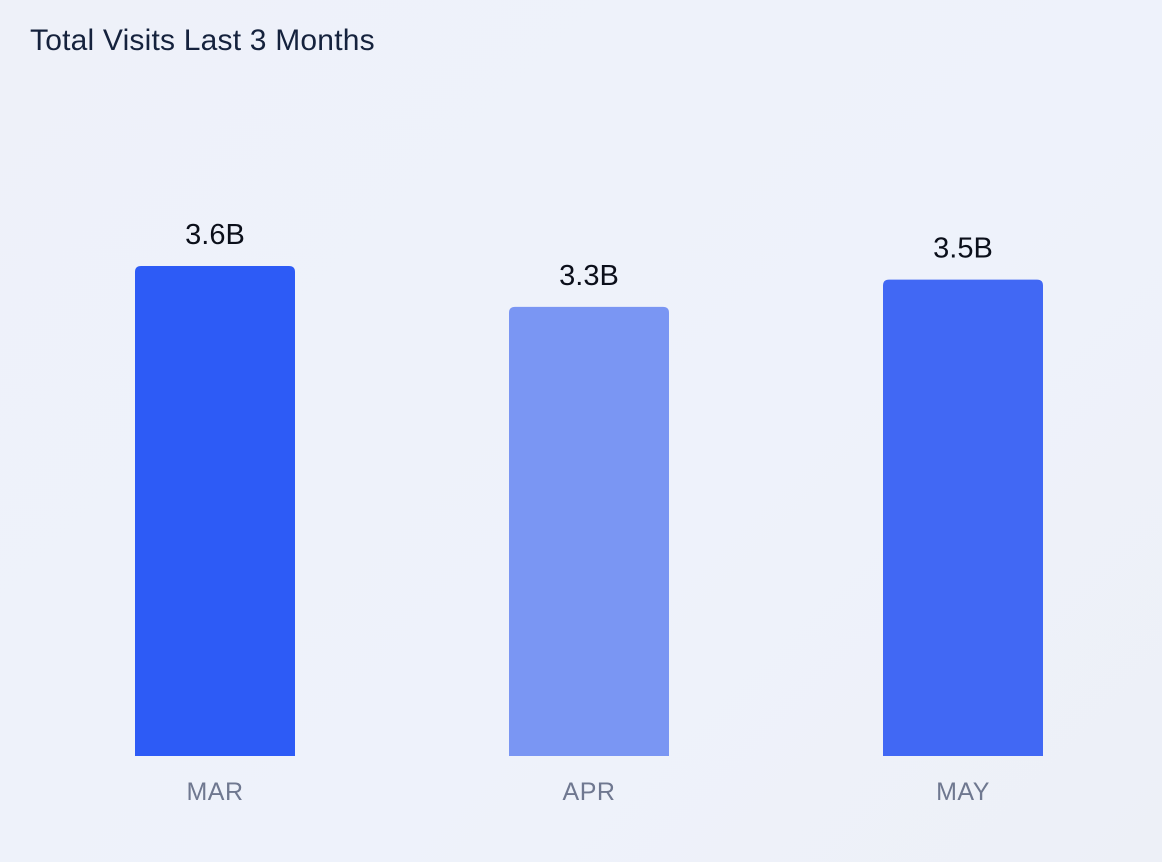 Image resolution: width=1162 pixels, height=862 pixels. What do you see at coordinates (963, 249) in the screenshot?
I see `value-label-may: 3.5B` at bounding box center [963, 249].